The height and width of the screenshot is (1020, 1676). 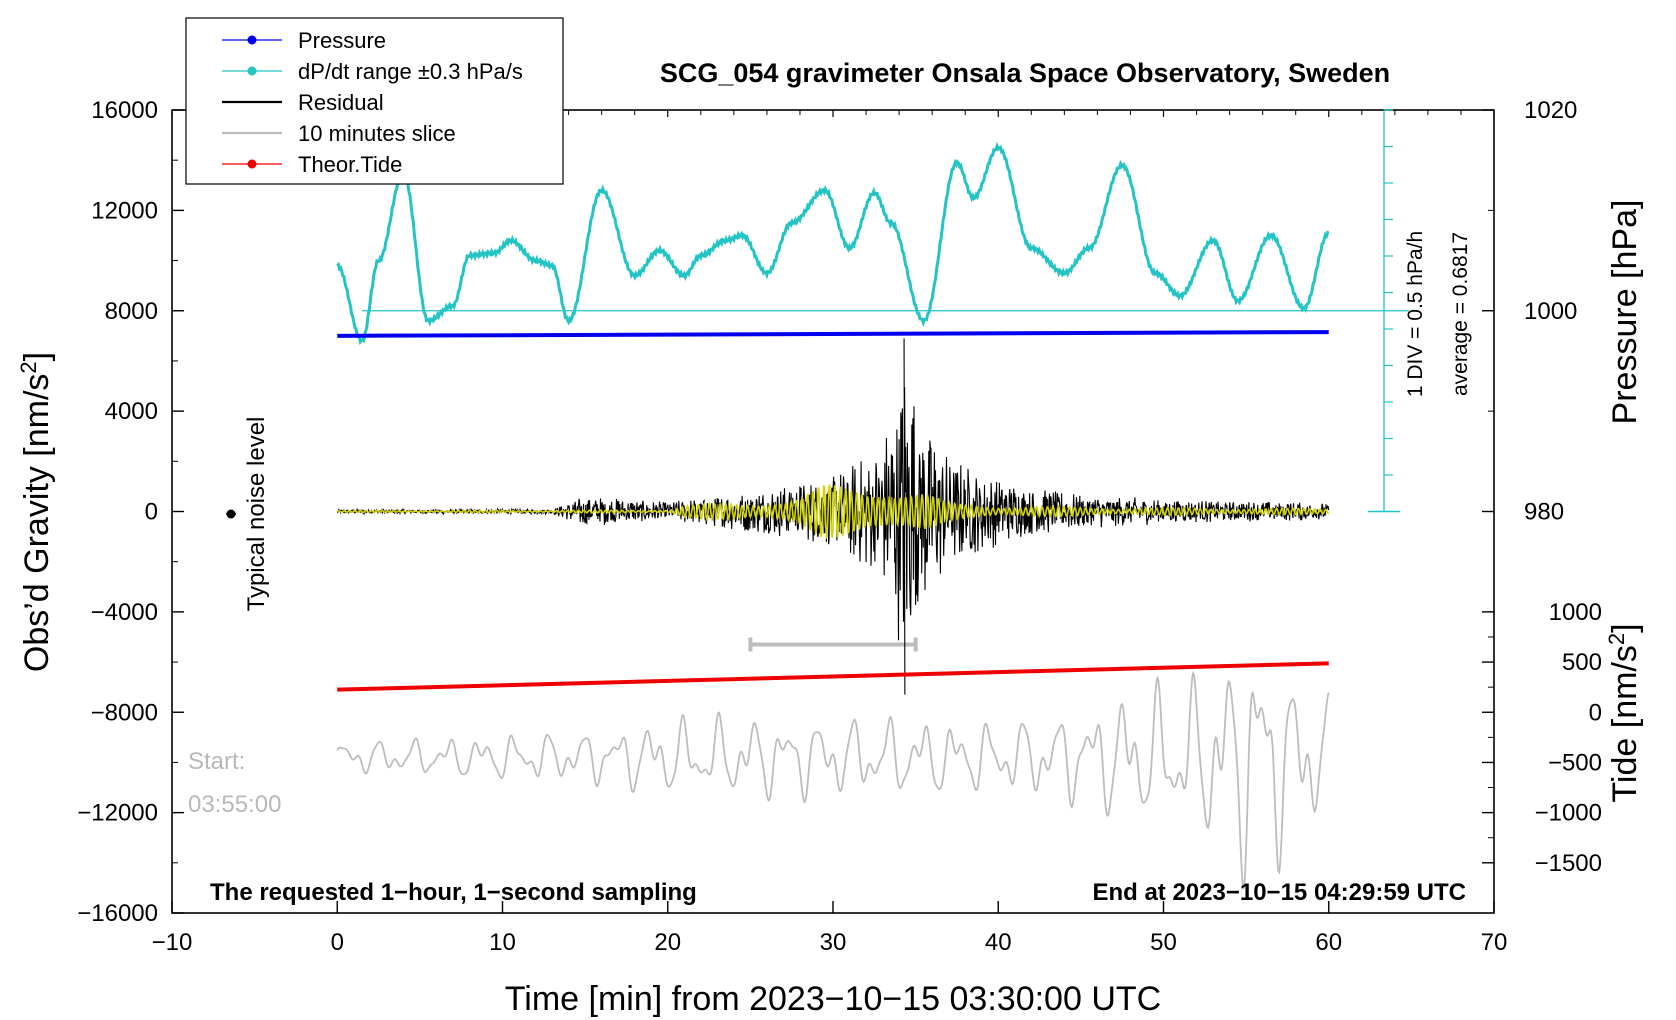 What do you see at coordinates (1460, 314) in the screenshot?
I see `average-label: average = 0.6817` at bounding box center [1460, 314].